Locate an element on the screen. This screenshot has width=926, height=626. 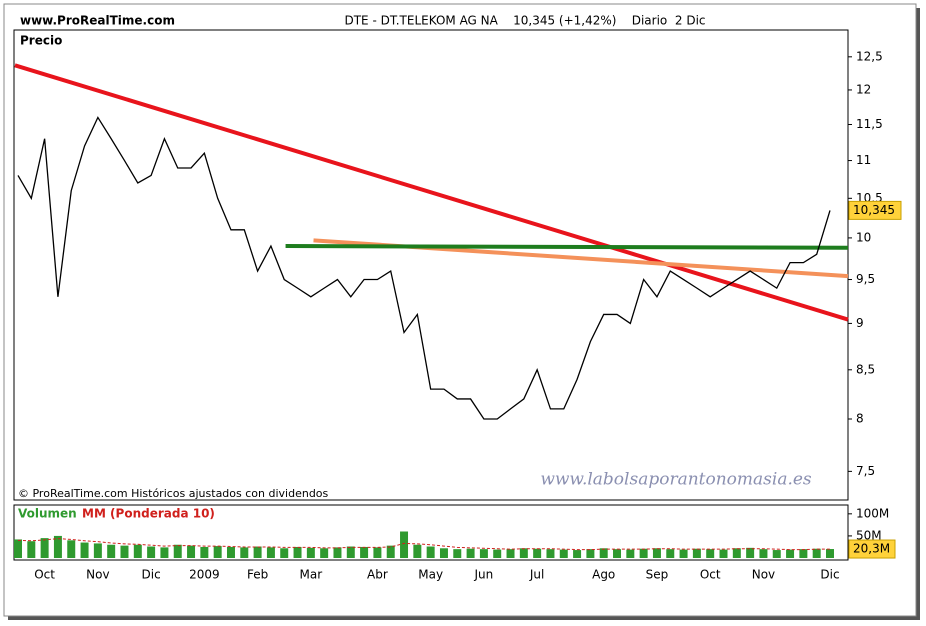
x-tick-label: Dic is located at coordinates (151, 575).